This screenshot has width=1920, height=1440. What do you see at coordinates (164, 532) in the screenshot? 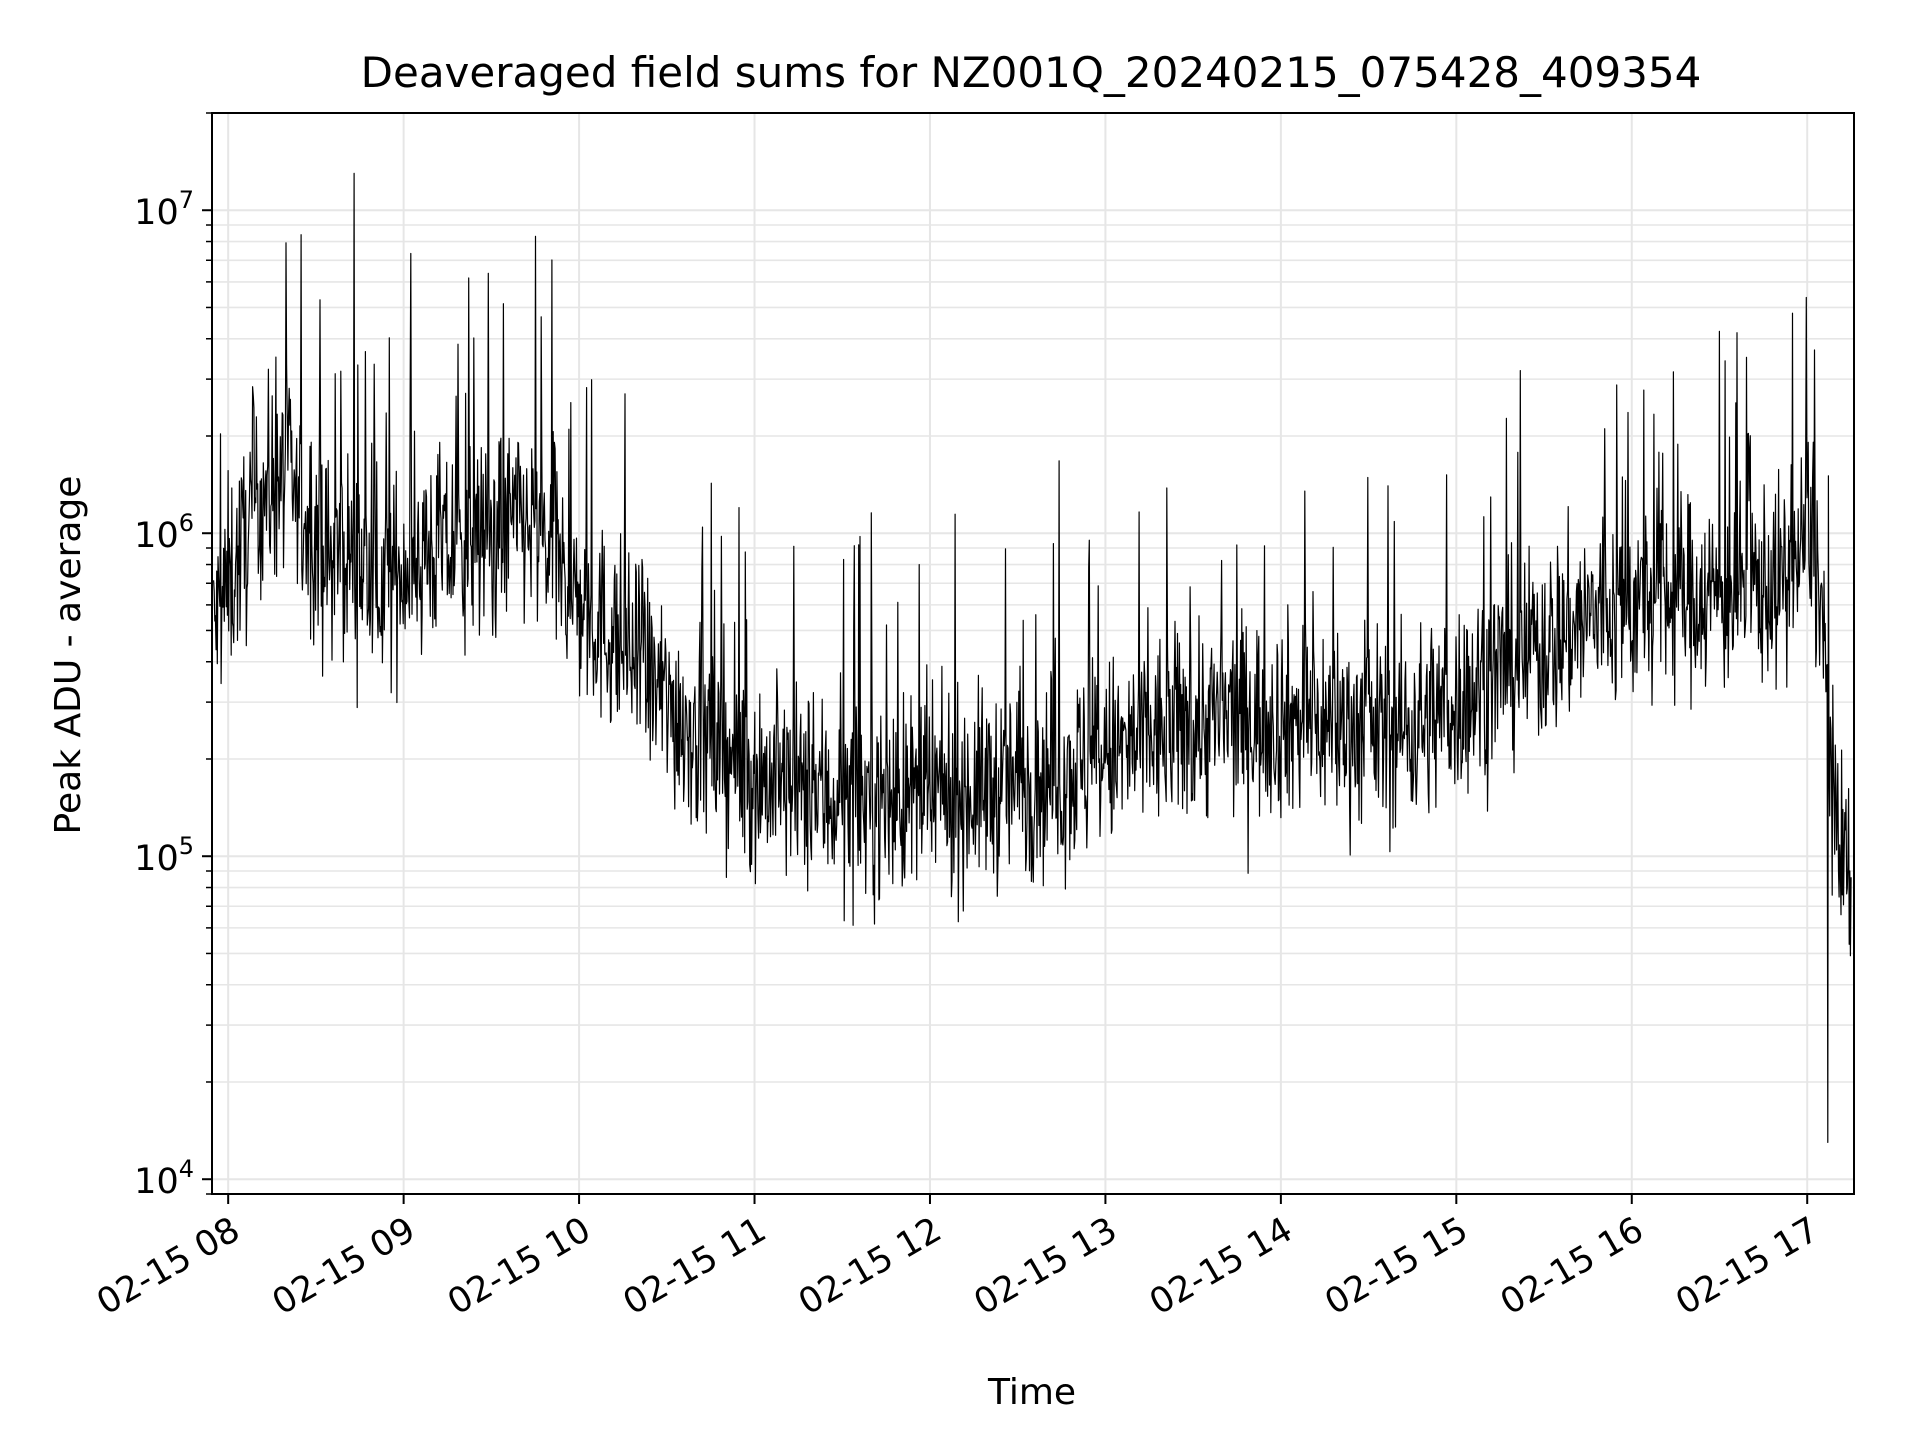
I see `y-tick-label: 10⁶` at bounding box center [164, 532].